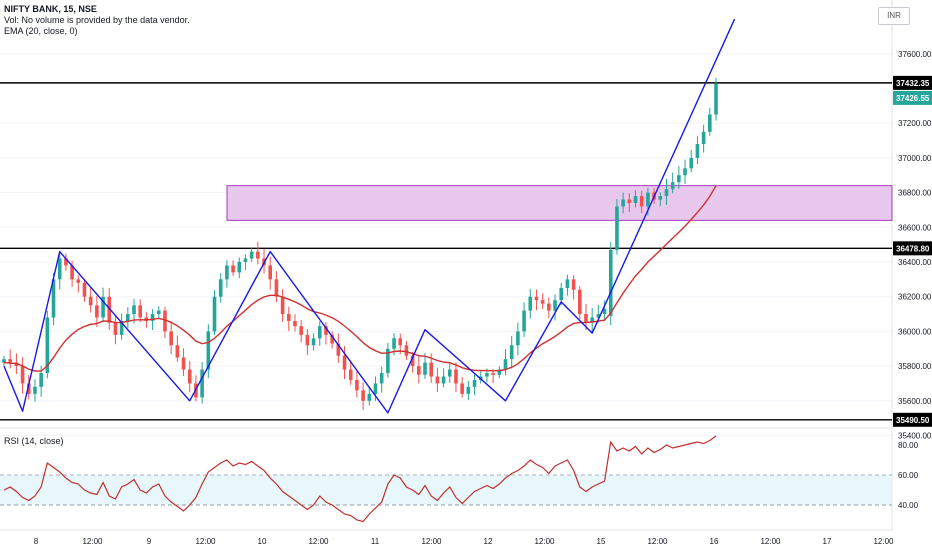 The image size is (932, 550). What do you see at coordinates (915, 54) in the screenshot?
I see `price-tick-label: 37600.00` at bounding box center [915, 54].